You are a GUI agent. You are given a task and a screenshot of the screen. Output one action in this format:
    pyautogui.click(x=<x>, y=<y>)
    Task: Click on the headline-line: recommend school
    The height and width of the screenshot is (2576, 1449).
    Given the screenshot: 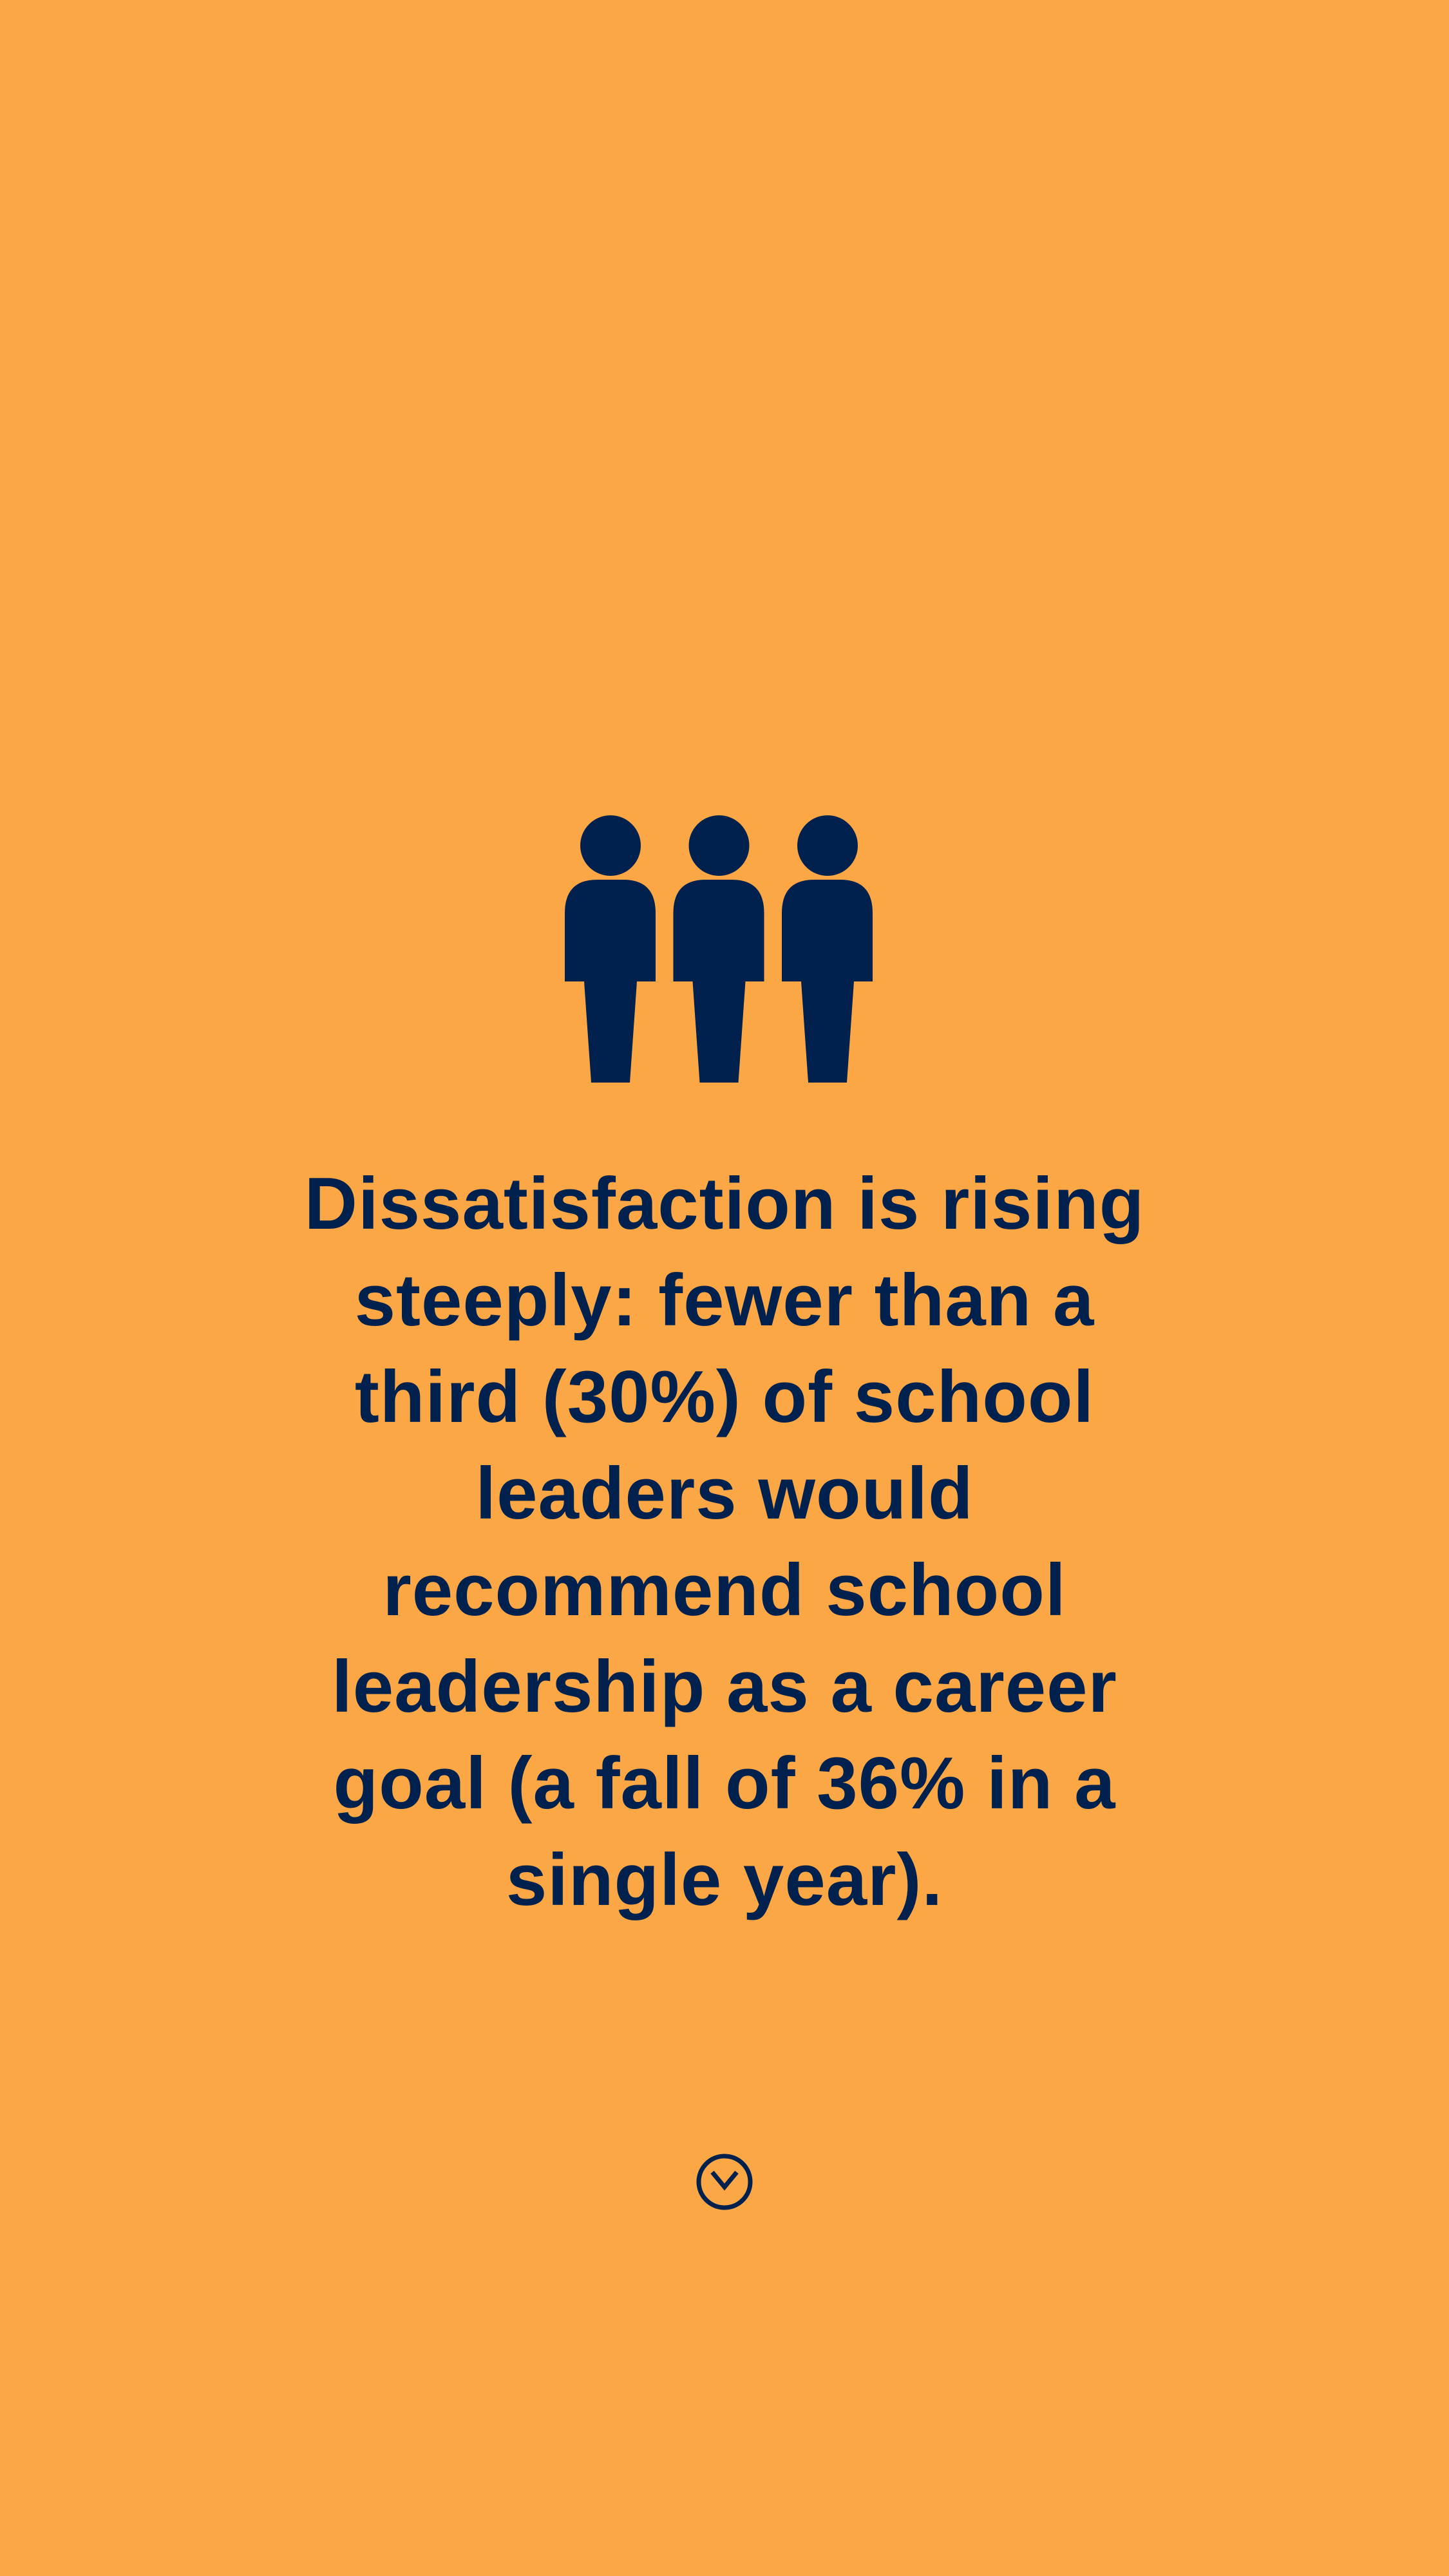 What is the action you would take?
    pyautogui.click(x=724, y=1590)
    